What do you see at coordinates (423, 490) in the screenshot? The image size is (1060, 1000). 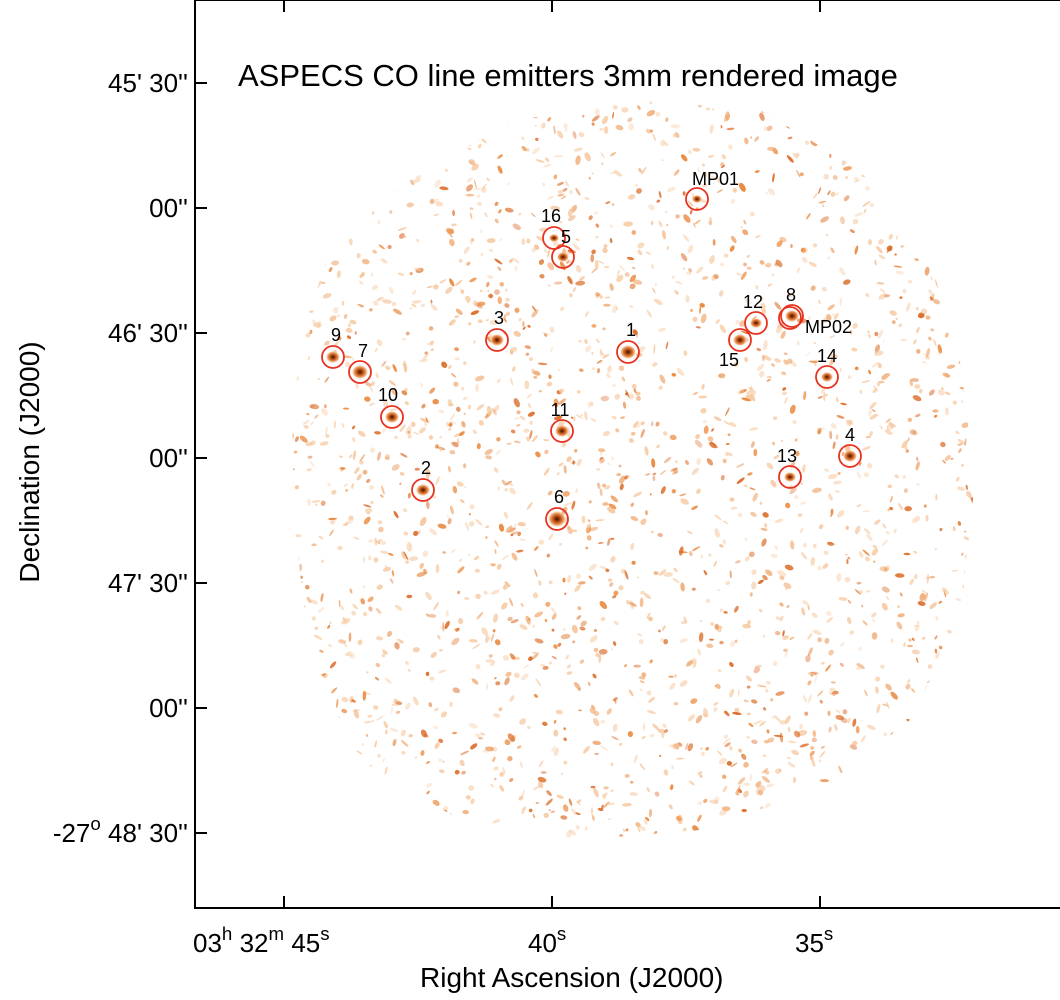 I see `source-circle` at bounding box center [423, 490].